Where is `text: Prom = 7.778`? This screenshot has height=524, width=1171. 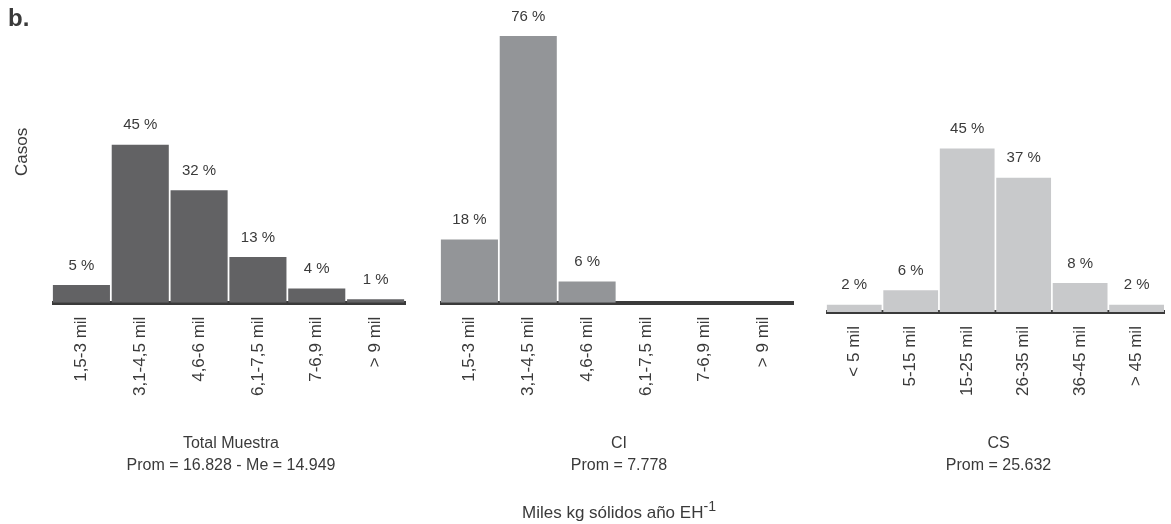
text: Prom = 7.778 is located at coordinates (619, 465).